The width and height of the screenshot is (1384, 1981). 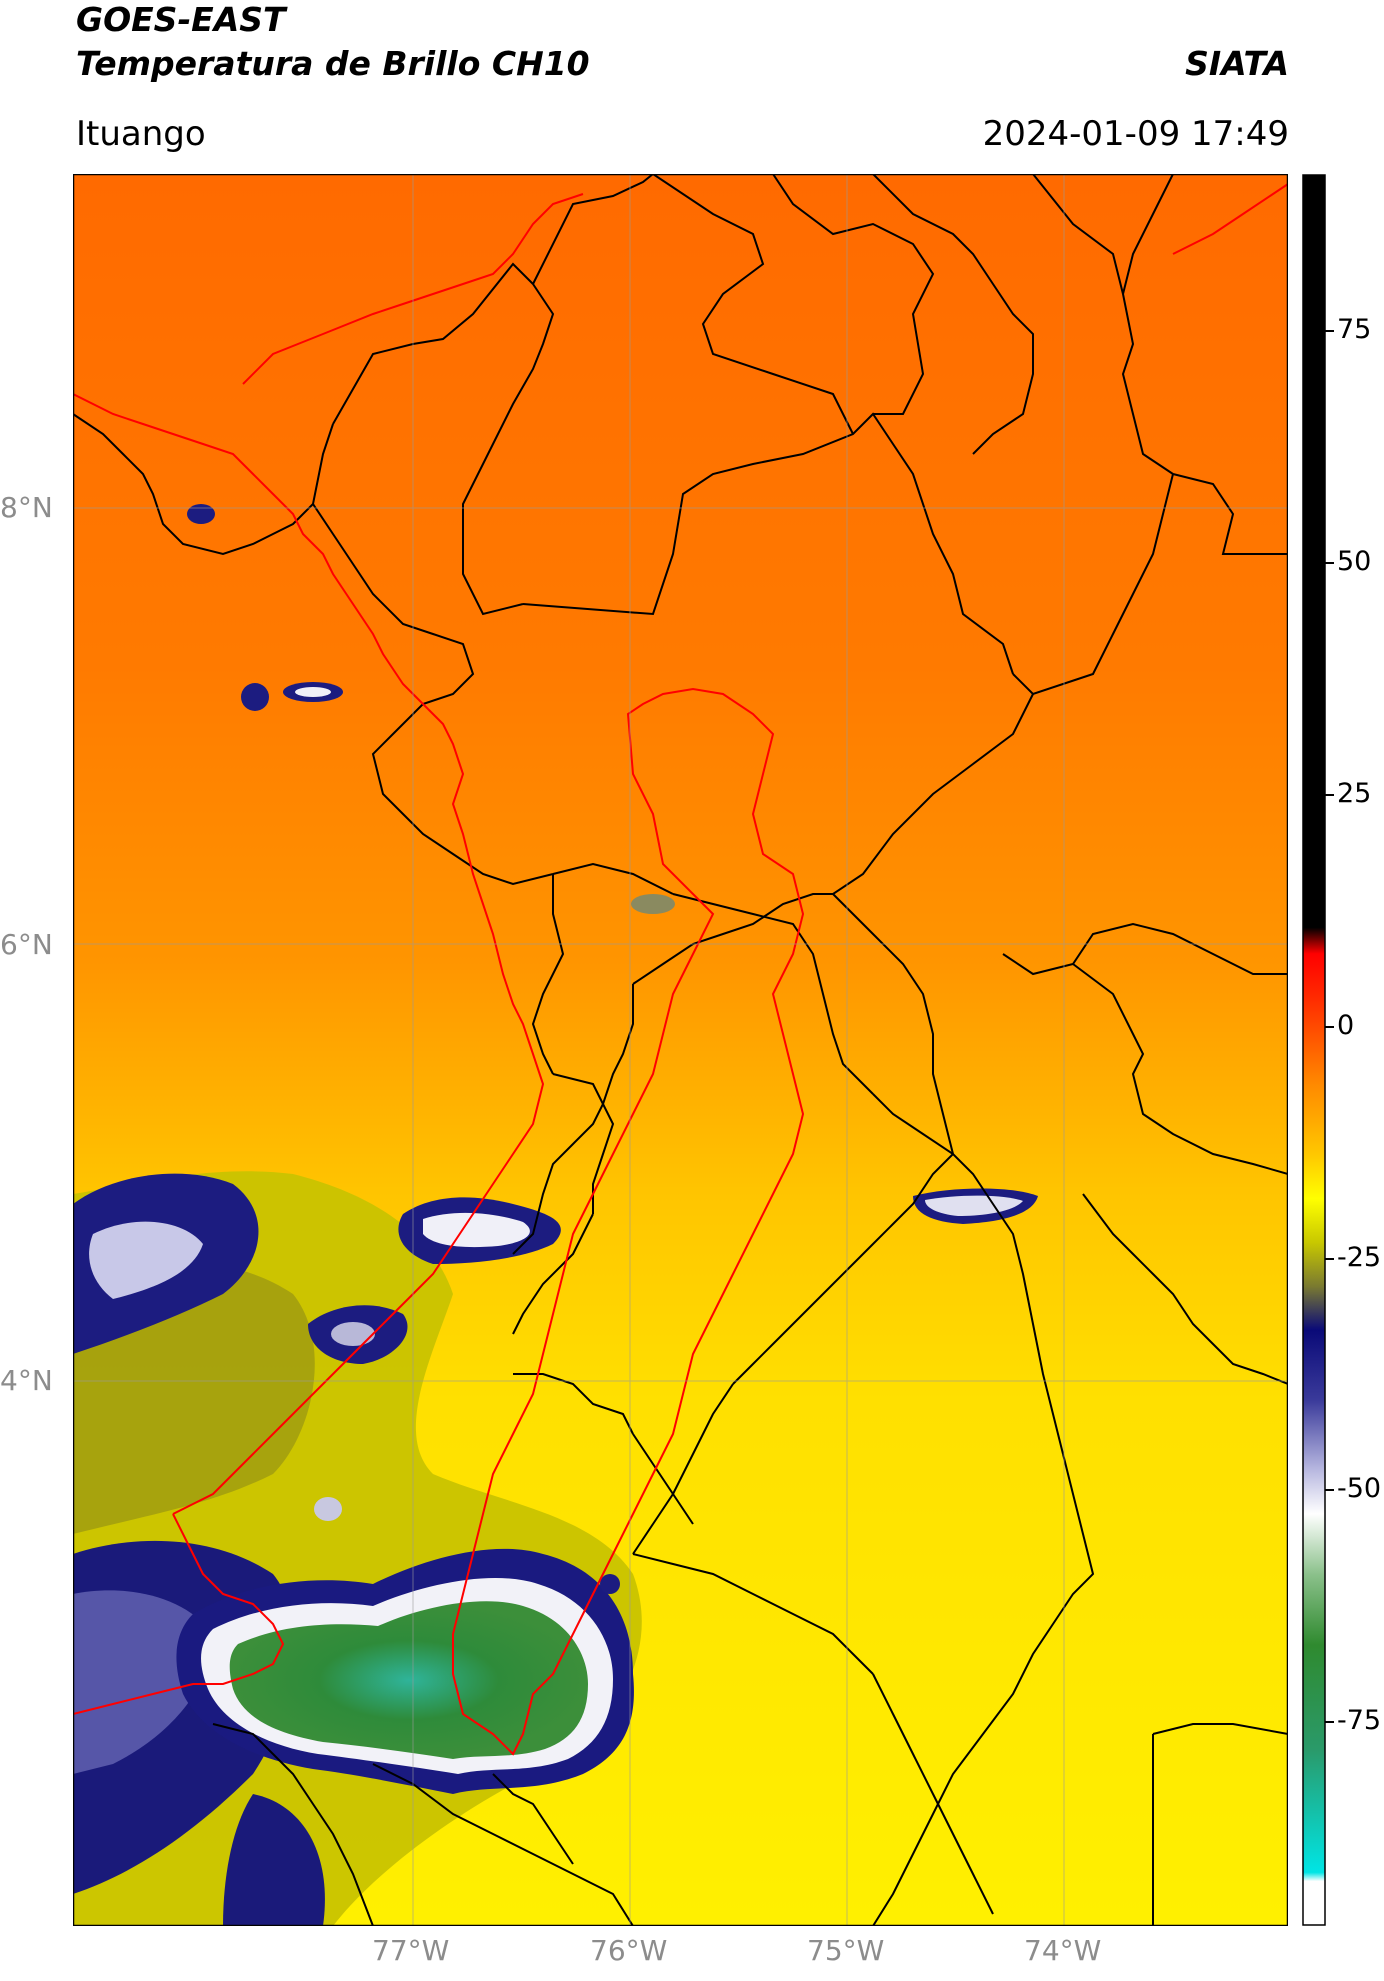 What do you see at coordinates (26, 944) in the screenshot?
I see `lat-label-6n: 6°N` at bounding box center [26, 944].